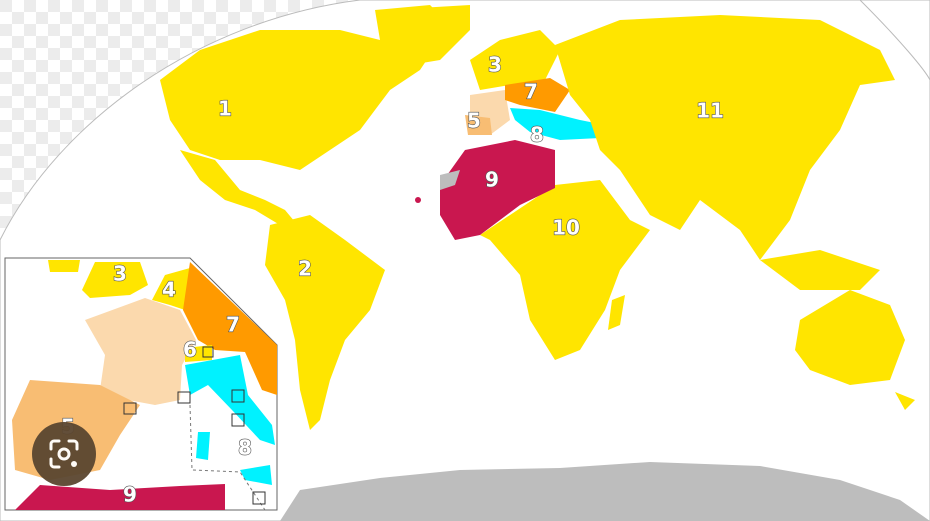 This screenshot has height=521, width=930. I want to click on inset-label-8: 8, so click(245, 448).